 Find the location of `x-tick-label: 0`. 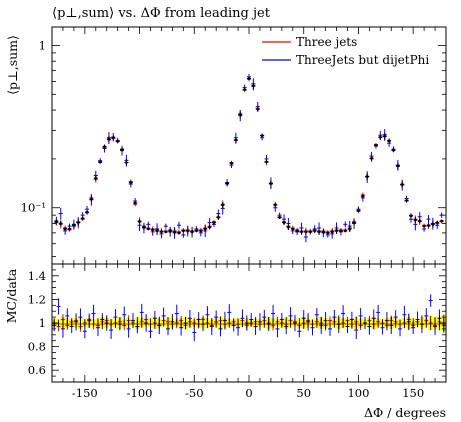

x-tick-label: 0 is located at coordinates (248, 393).